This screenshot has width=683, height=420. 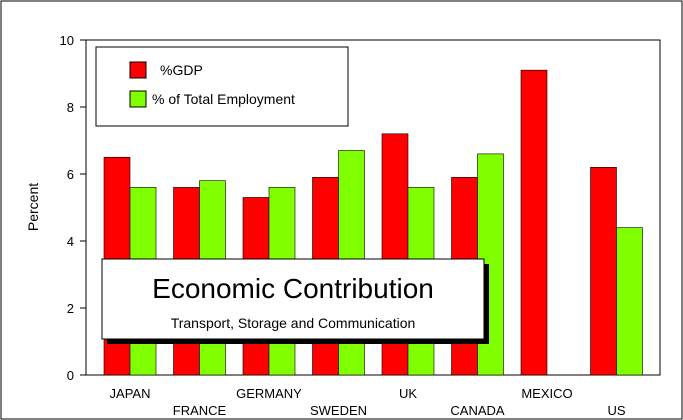 I want to click on y-tick-label: 4, so click(x=70, y=241).